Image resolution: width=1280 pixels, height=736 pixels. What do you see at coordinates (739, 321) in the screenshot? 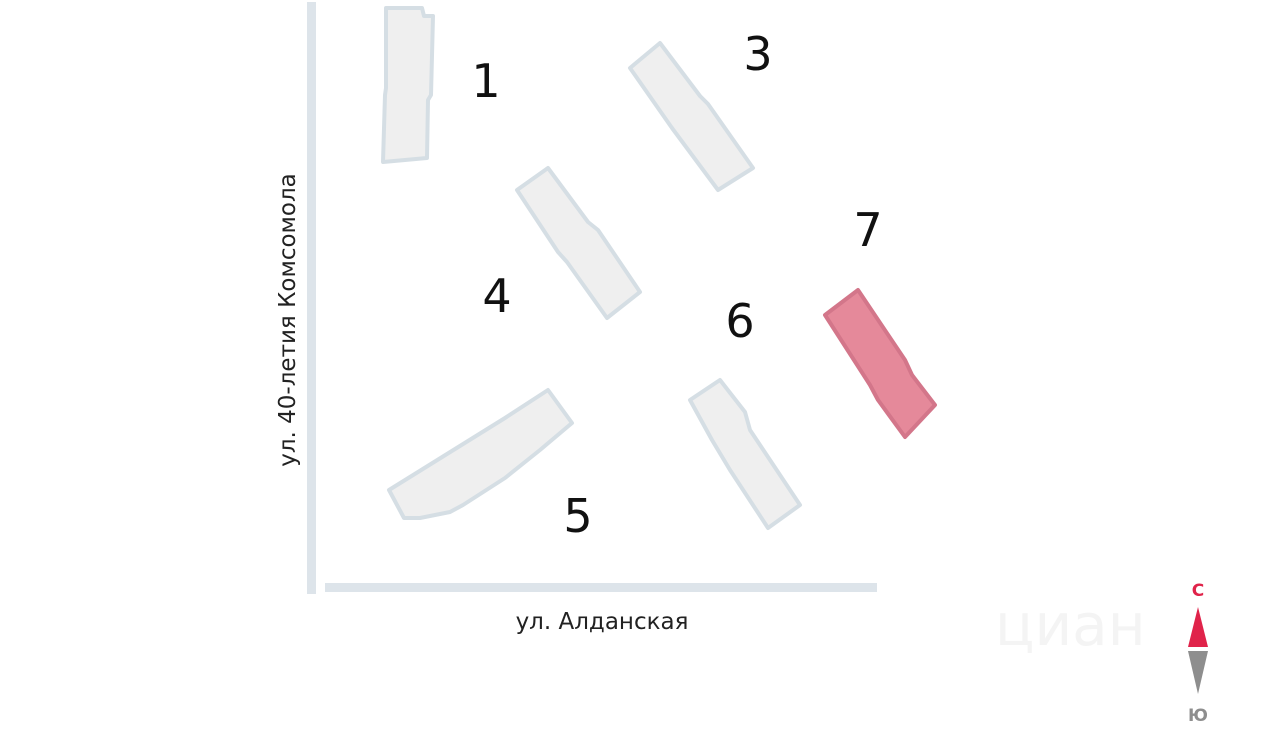
I see `building-6-label: 6` at bounding box center [739, 321].